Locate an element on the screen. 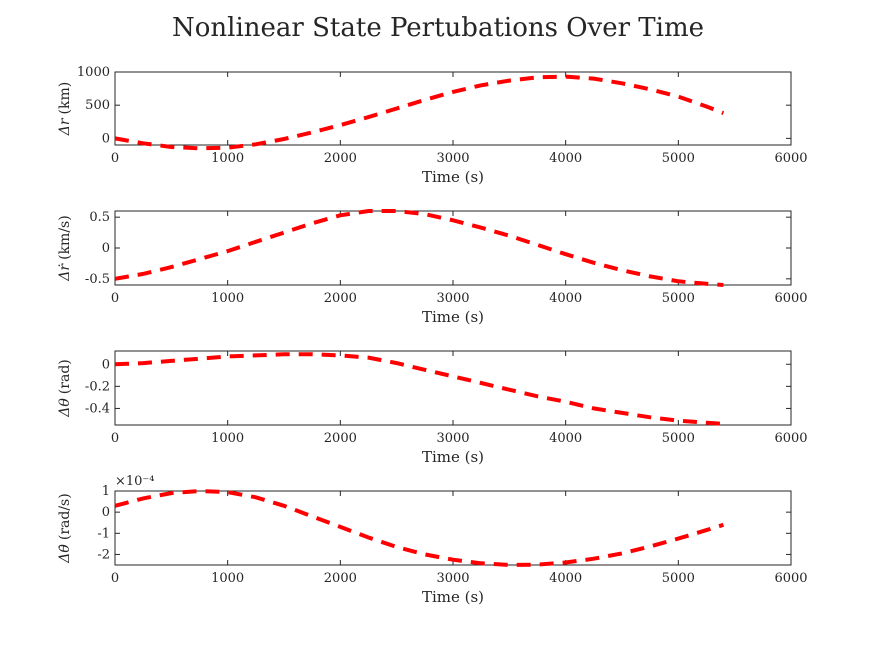 This screenshot has height=656, width=875. y-tick-label: 0.5 is located at coordinates (99, 217).